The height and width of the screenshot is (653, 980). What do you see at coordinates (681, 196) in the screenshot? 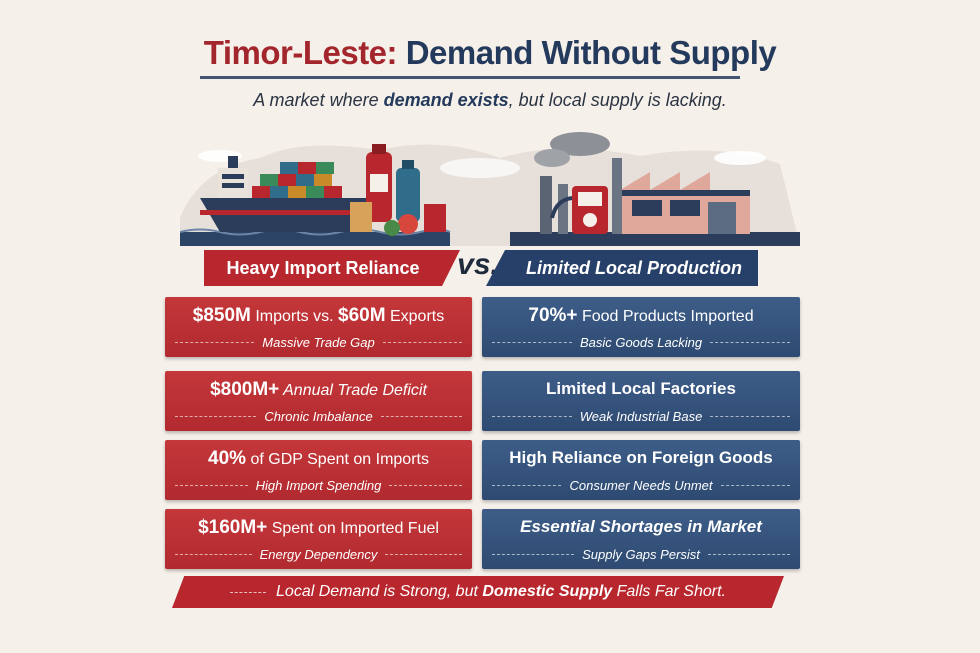
I see `factory-icon` at bounding box center [681, 196].